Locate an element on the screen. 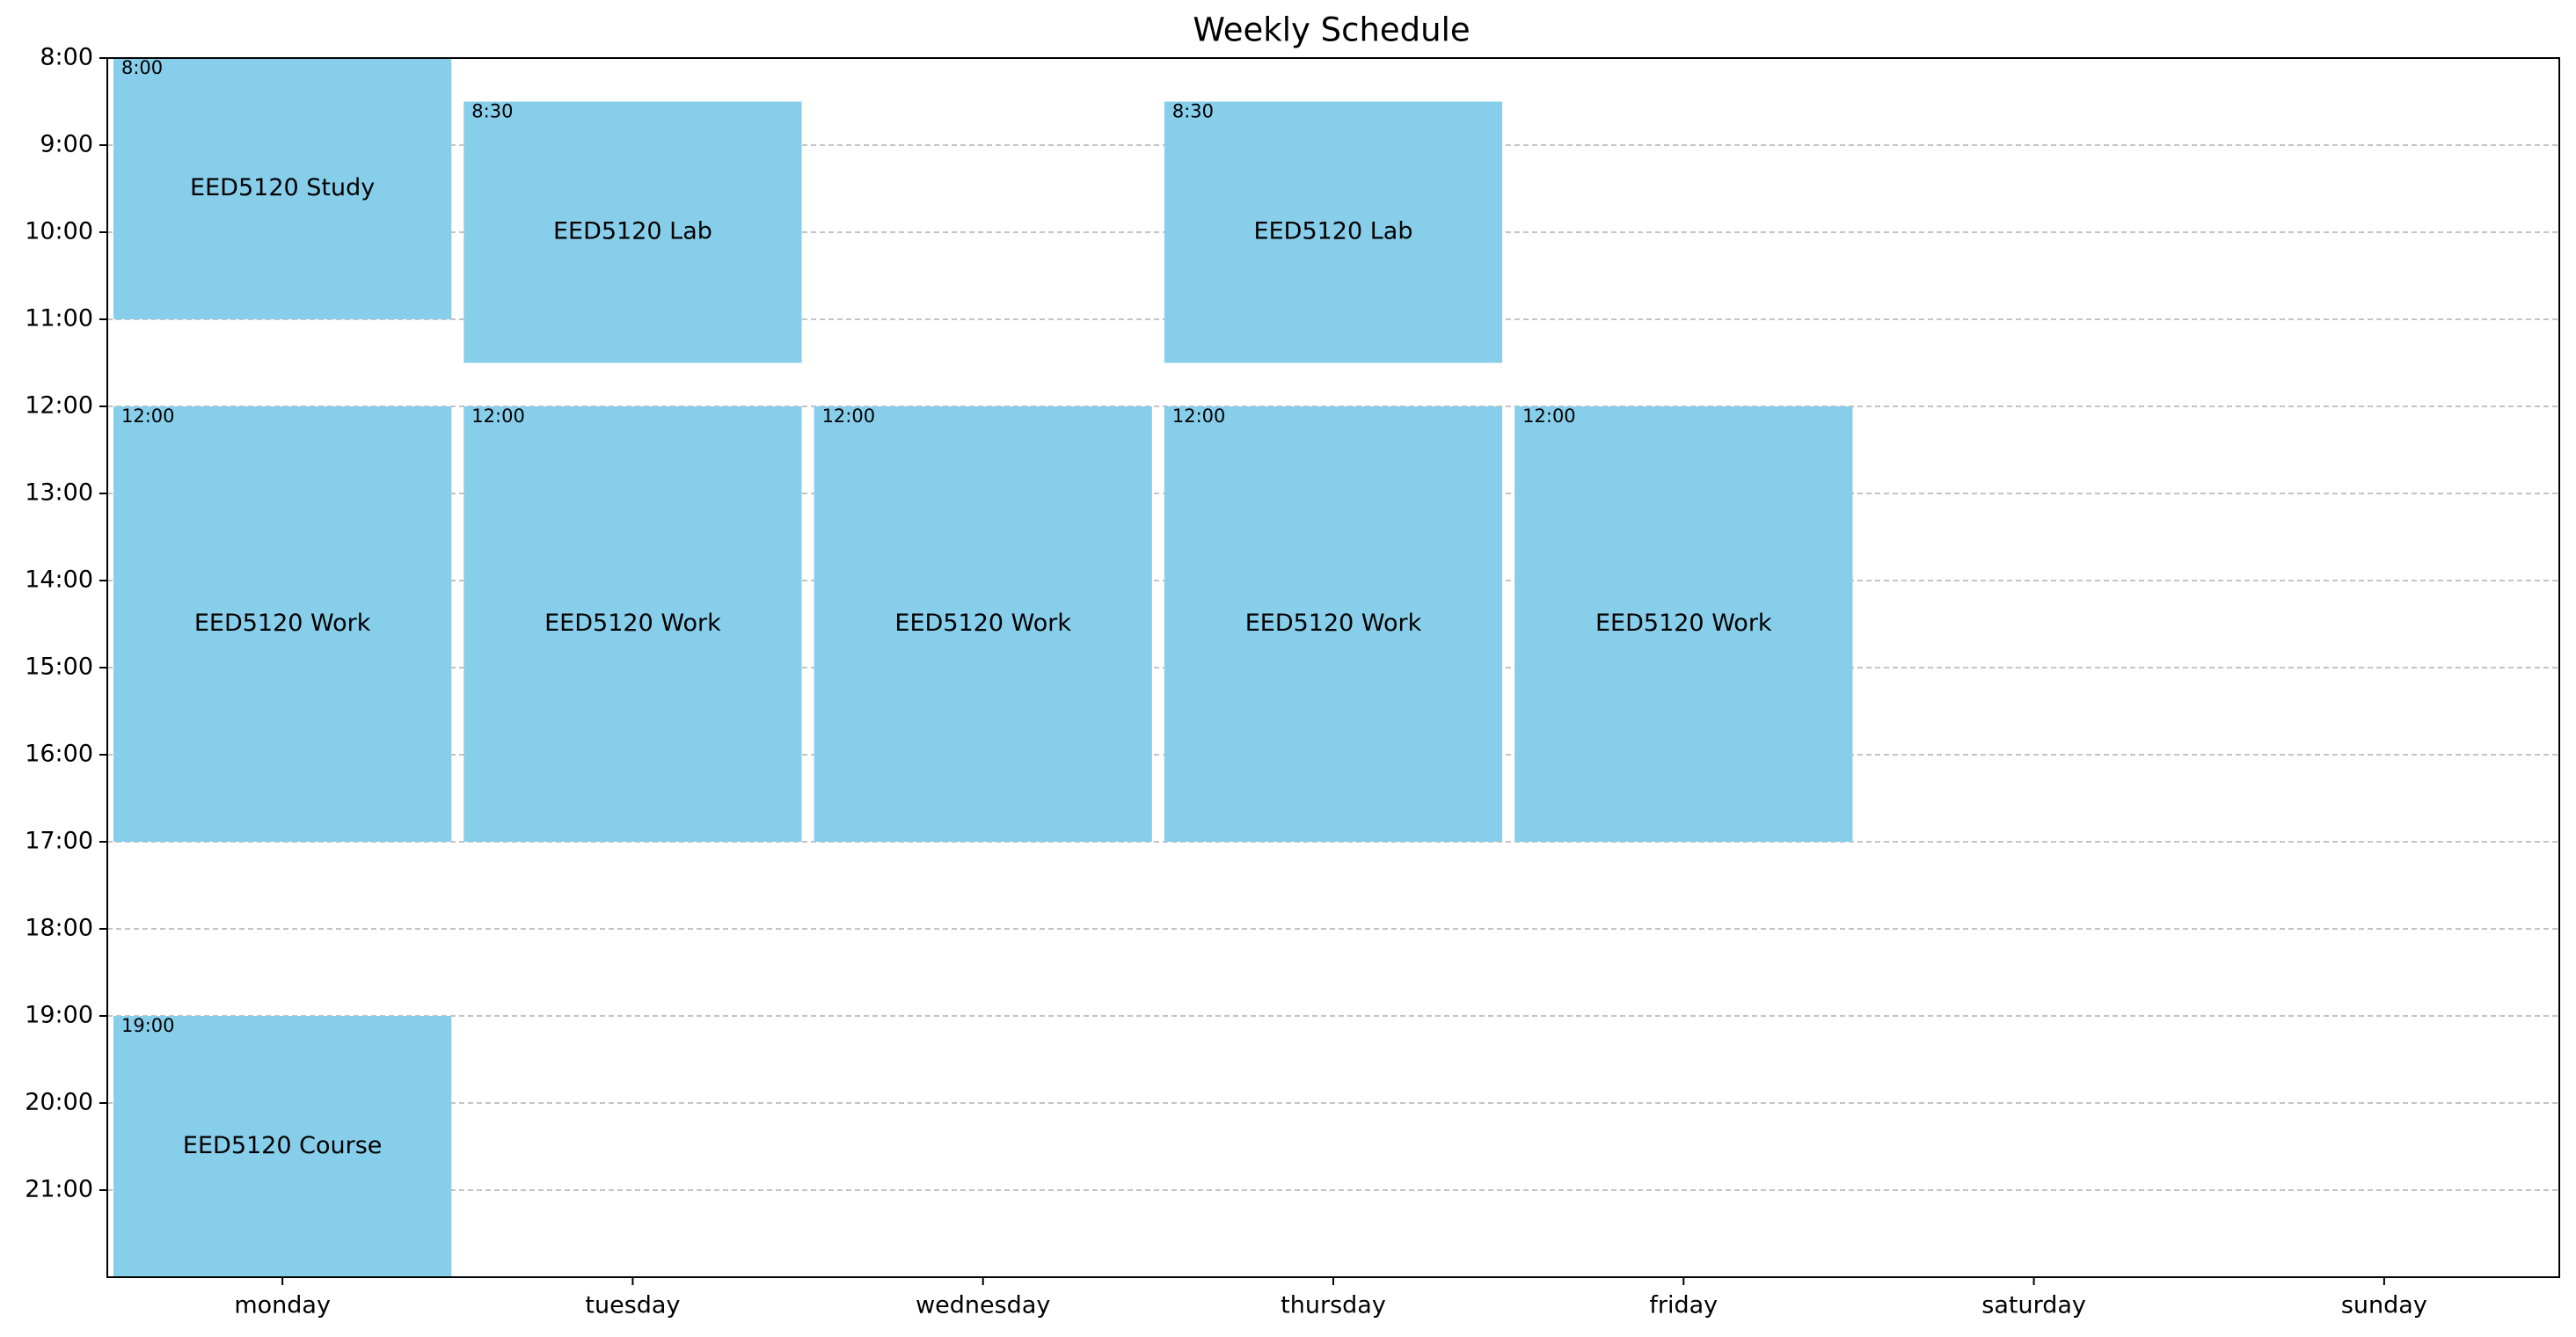  event-block: 19:00 EED5120 Course is located at coordinates (282, 1146).